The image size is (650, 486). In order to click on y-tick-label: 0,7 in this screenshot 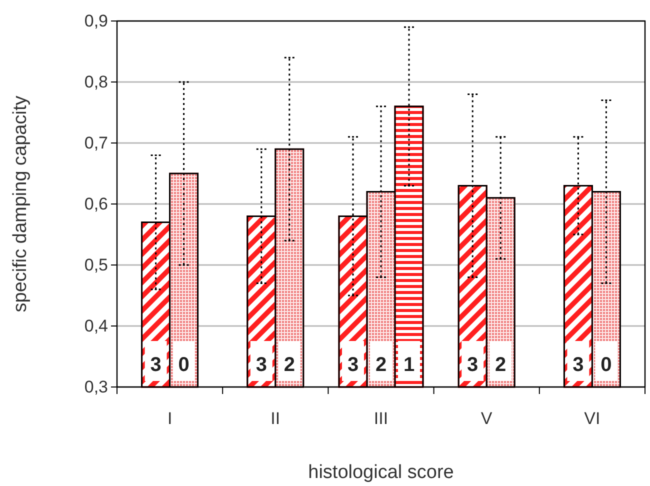, I will do `click(96, 142)`.